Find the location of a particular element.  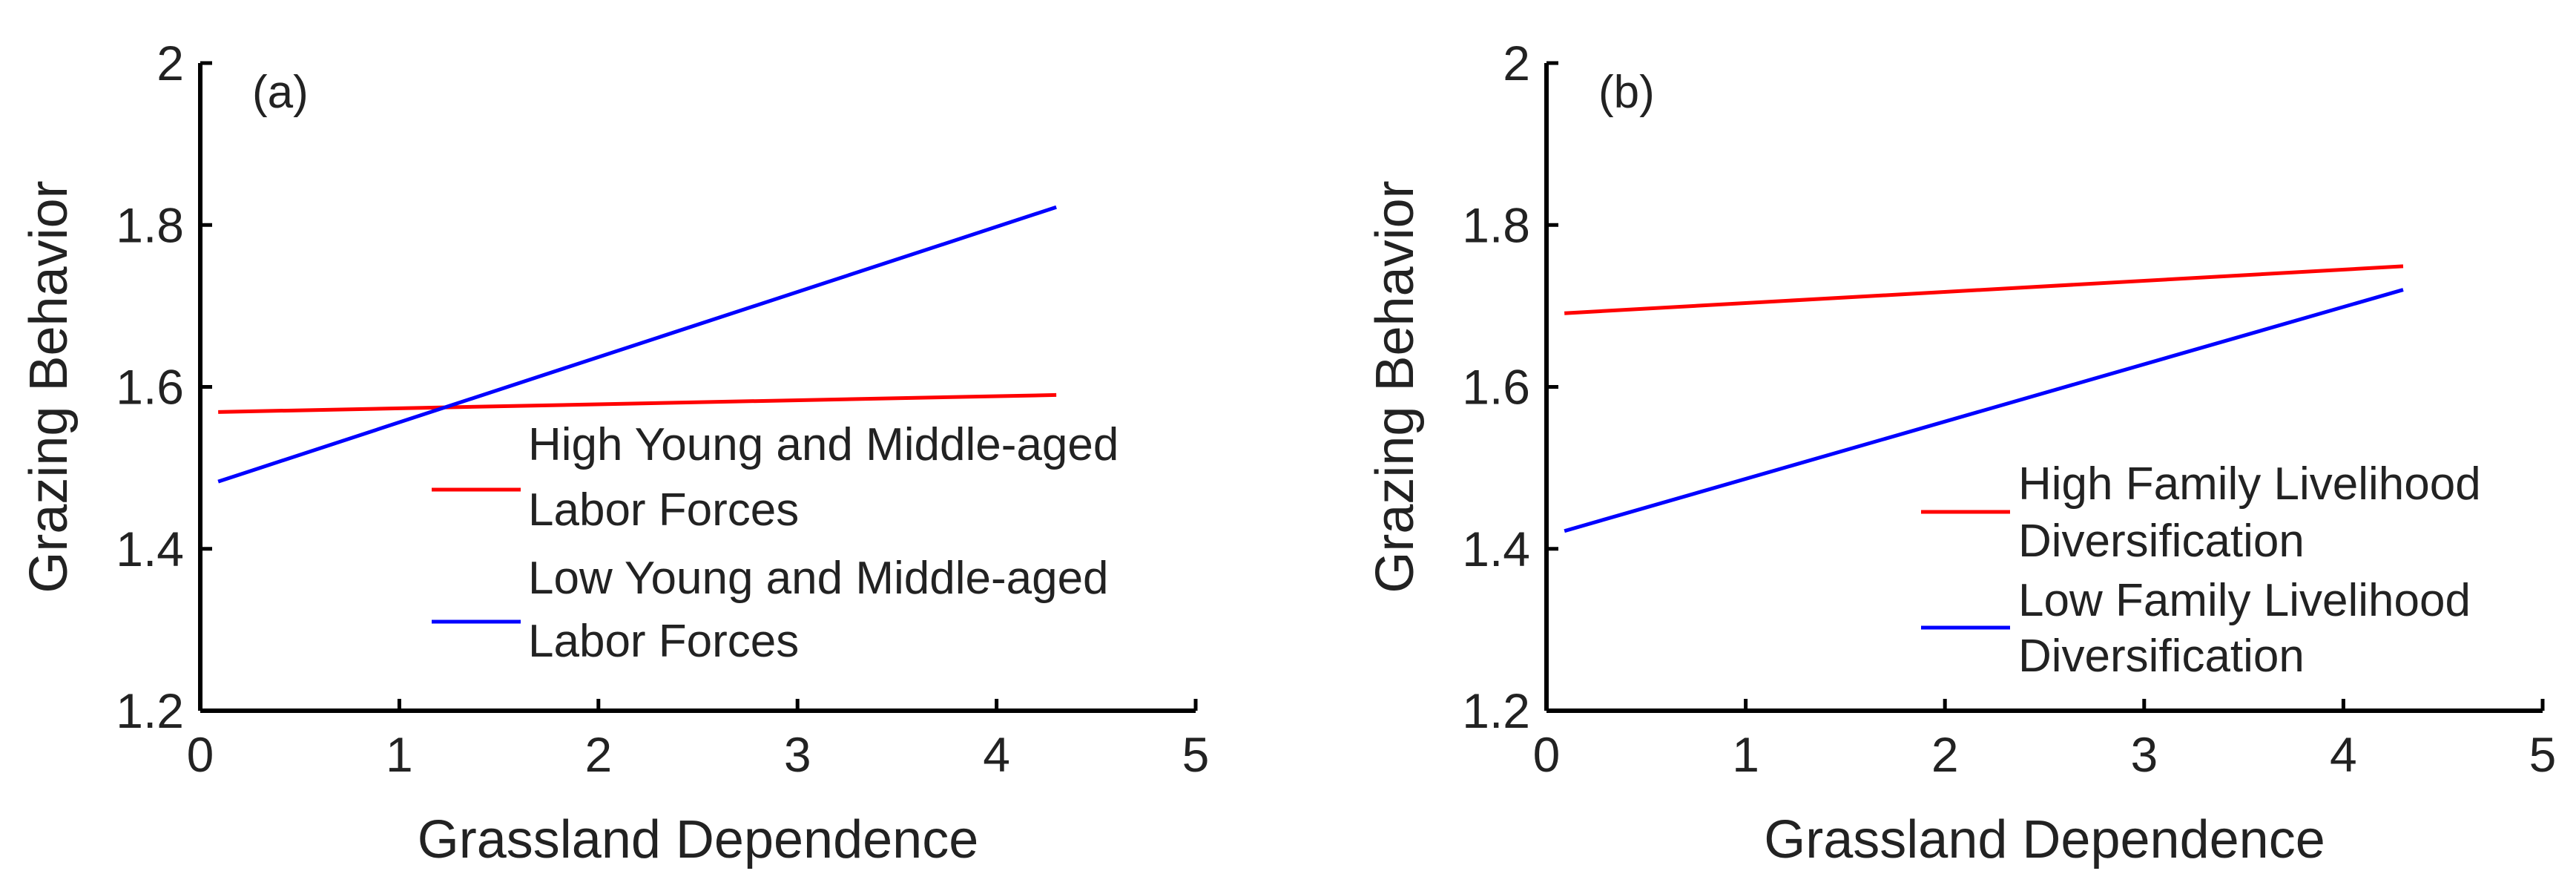

legend-entry-label: High Family Livelihood is located at coordinates (2249, 484).